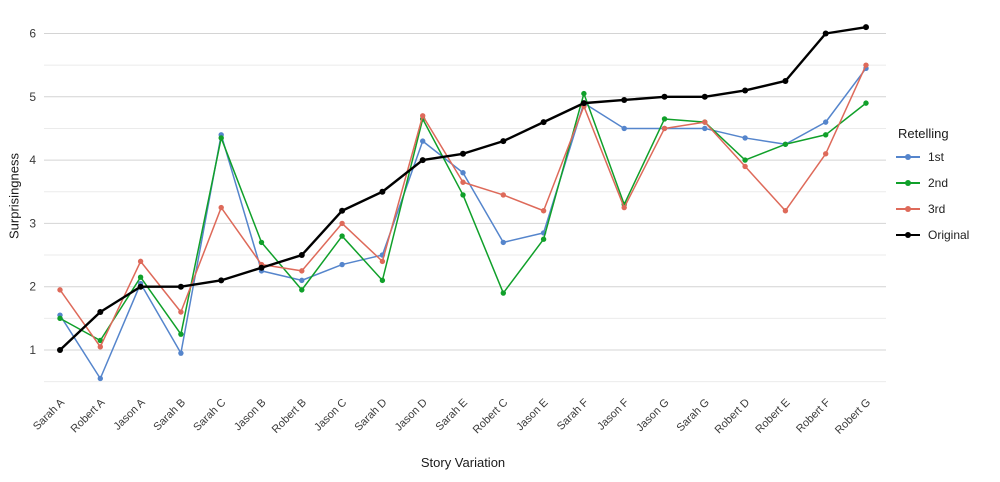 This screenshot has width=1000, height=482. What do you see at coordinates (289, 416) in the screenshot?
I see `x-tick-label: Robert B` at bounding box center [289, 416].